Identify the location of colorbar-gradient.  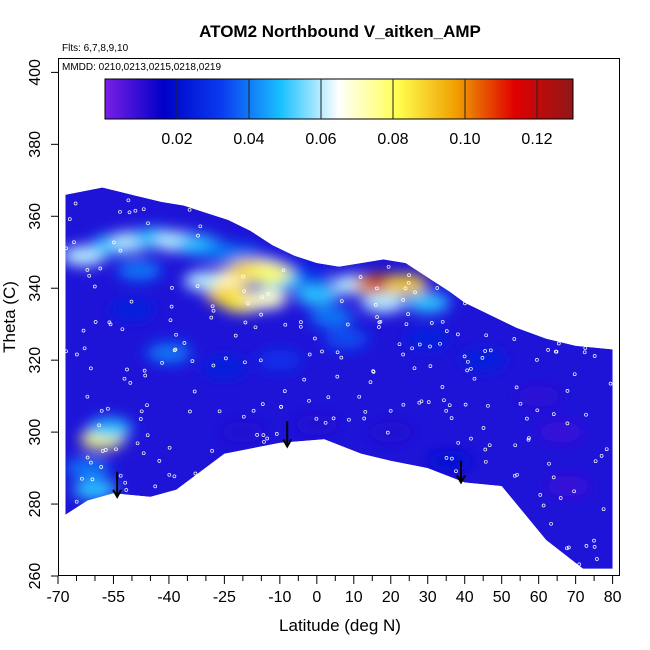
(339, 99).